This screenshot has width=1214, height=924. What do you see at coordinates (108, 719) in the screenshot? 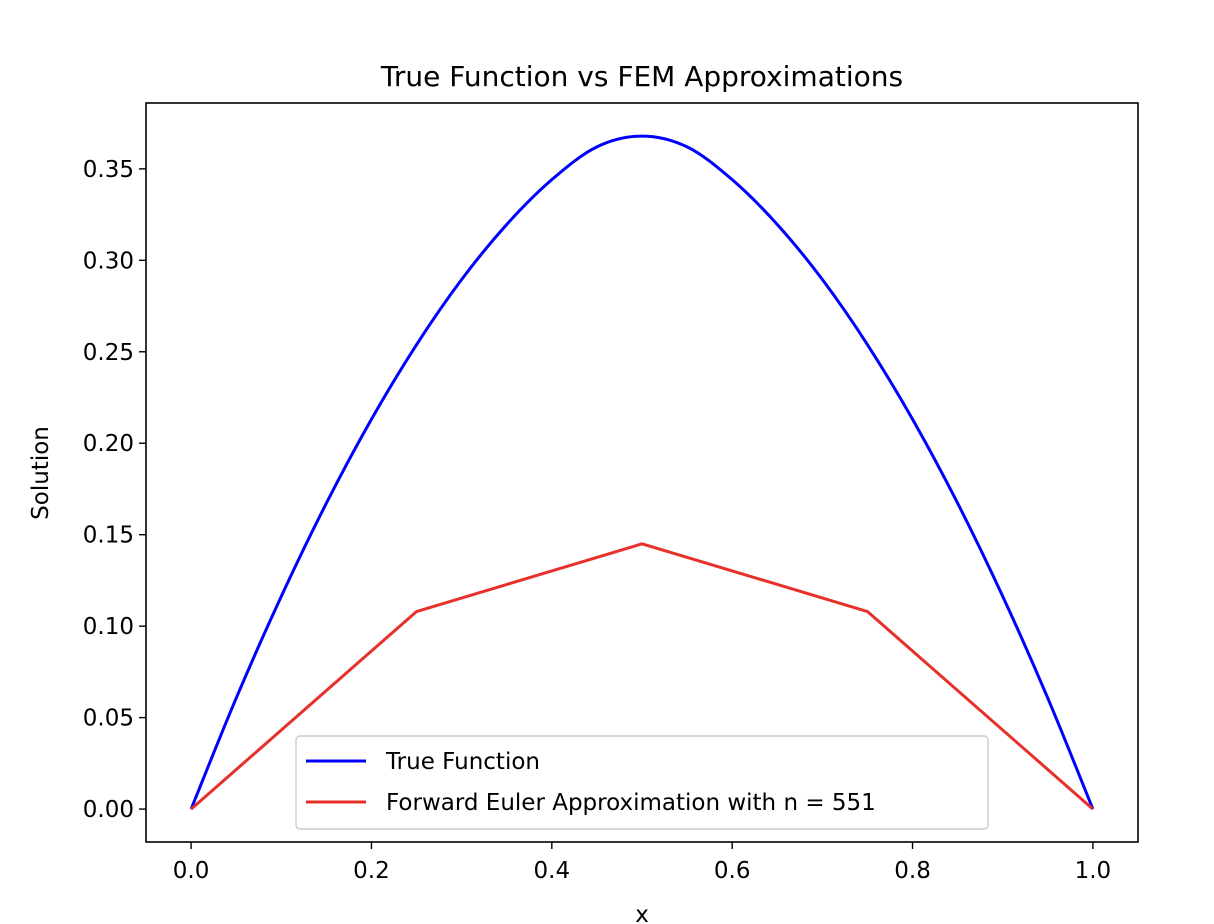
I see `y-tick-label: 0.05` at bounding box center [108, 719].